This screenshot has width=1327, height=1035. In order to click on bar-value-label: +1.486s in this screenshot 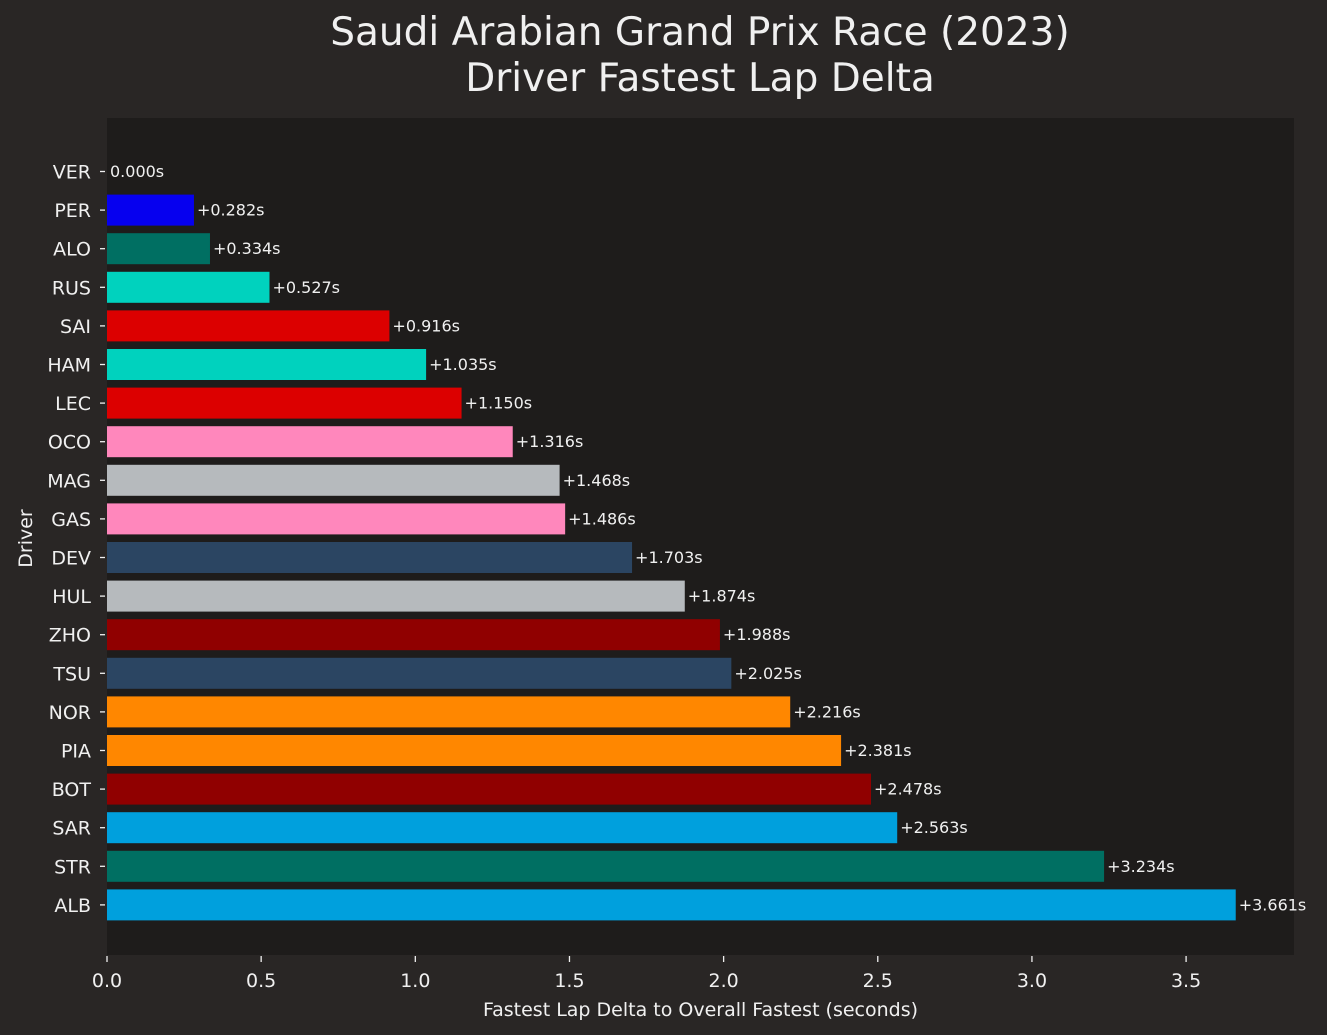, I will do `click(602, 518)`.